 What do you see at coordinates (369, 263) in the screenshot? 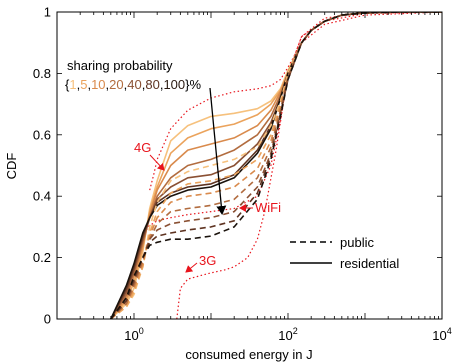
I see `legend-residential-label: residential` at bounding box center [369, 263].